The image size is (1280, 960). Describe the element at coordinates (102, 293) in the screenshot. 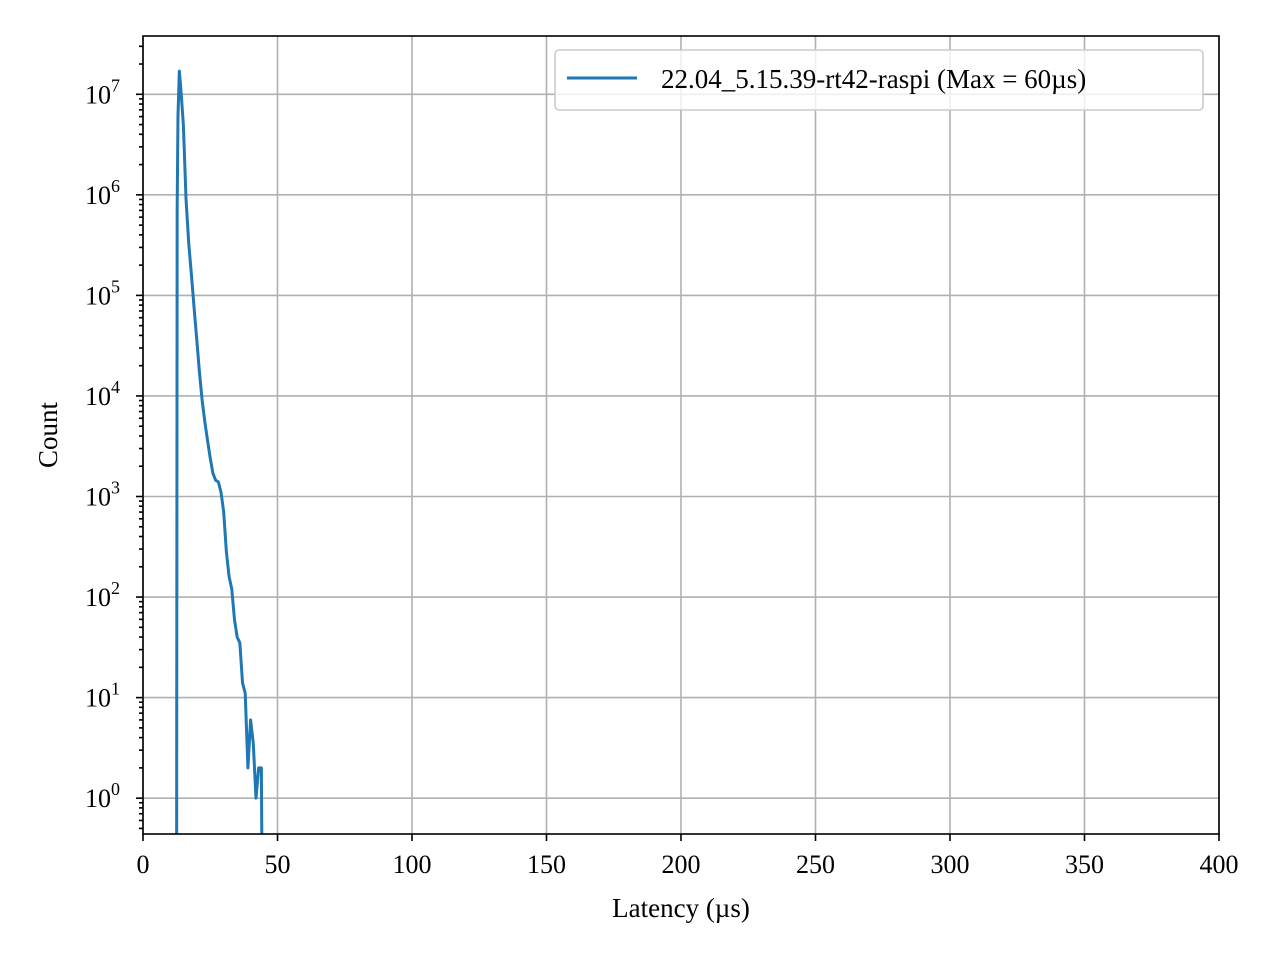

I see `y-tick-label-5: 10⁵` at that location.